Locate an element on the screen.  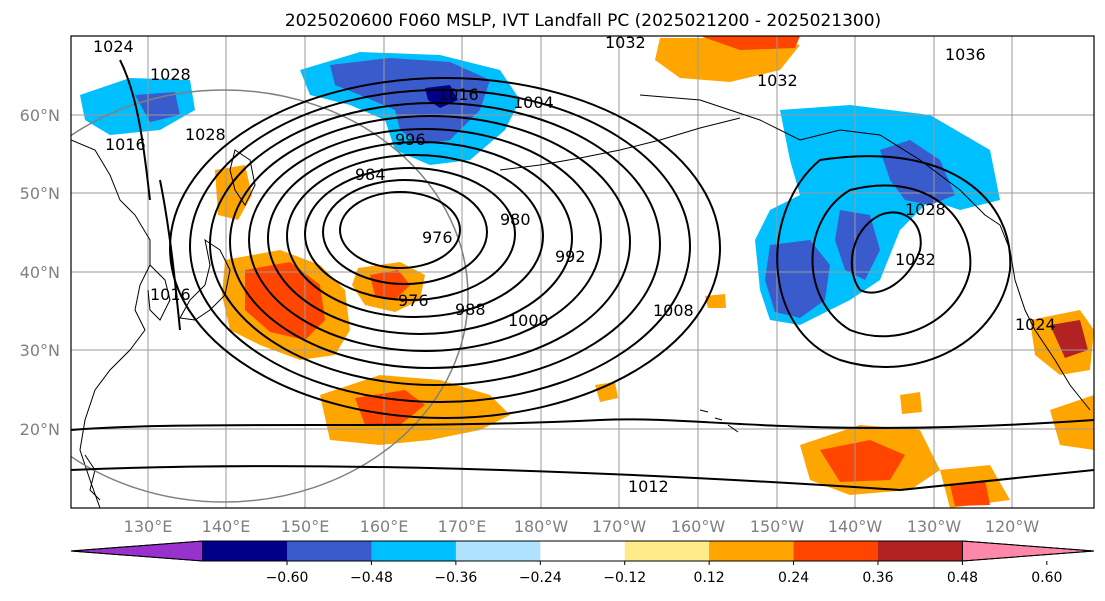
colorbar-tick-label: −0.60 is located at coordinates (287, 578).